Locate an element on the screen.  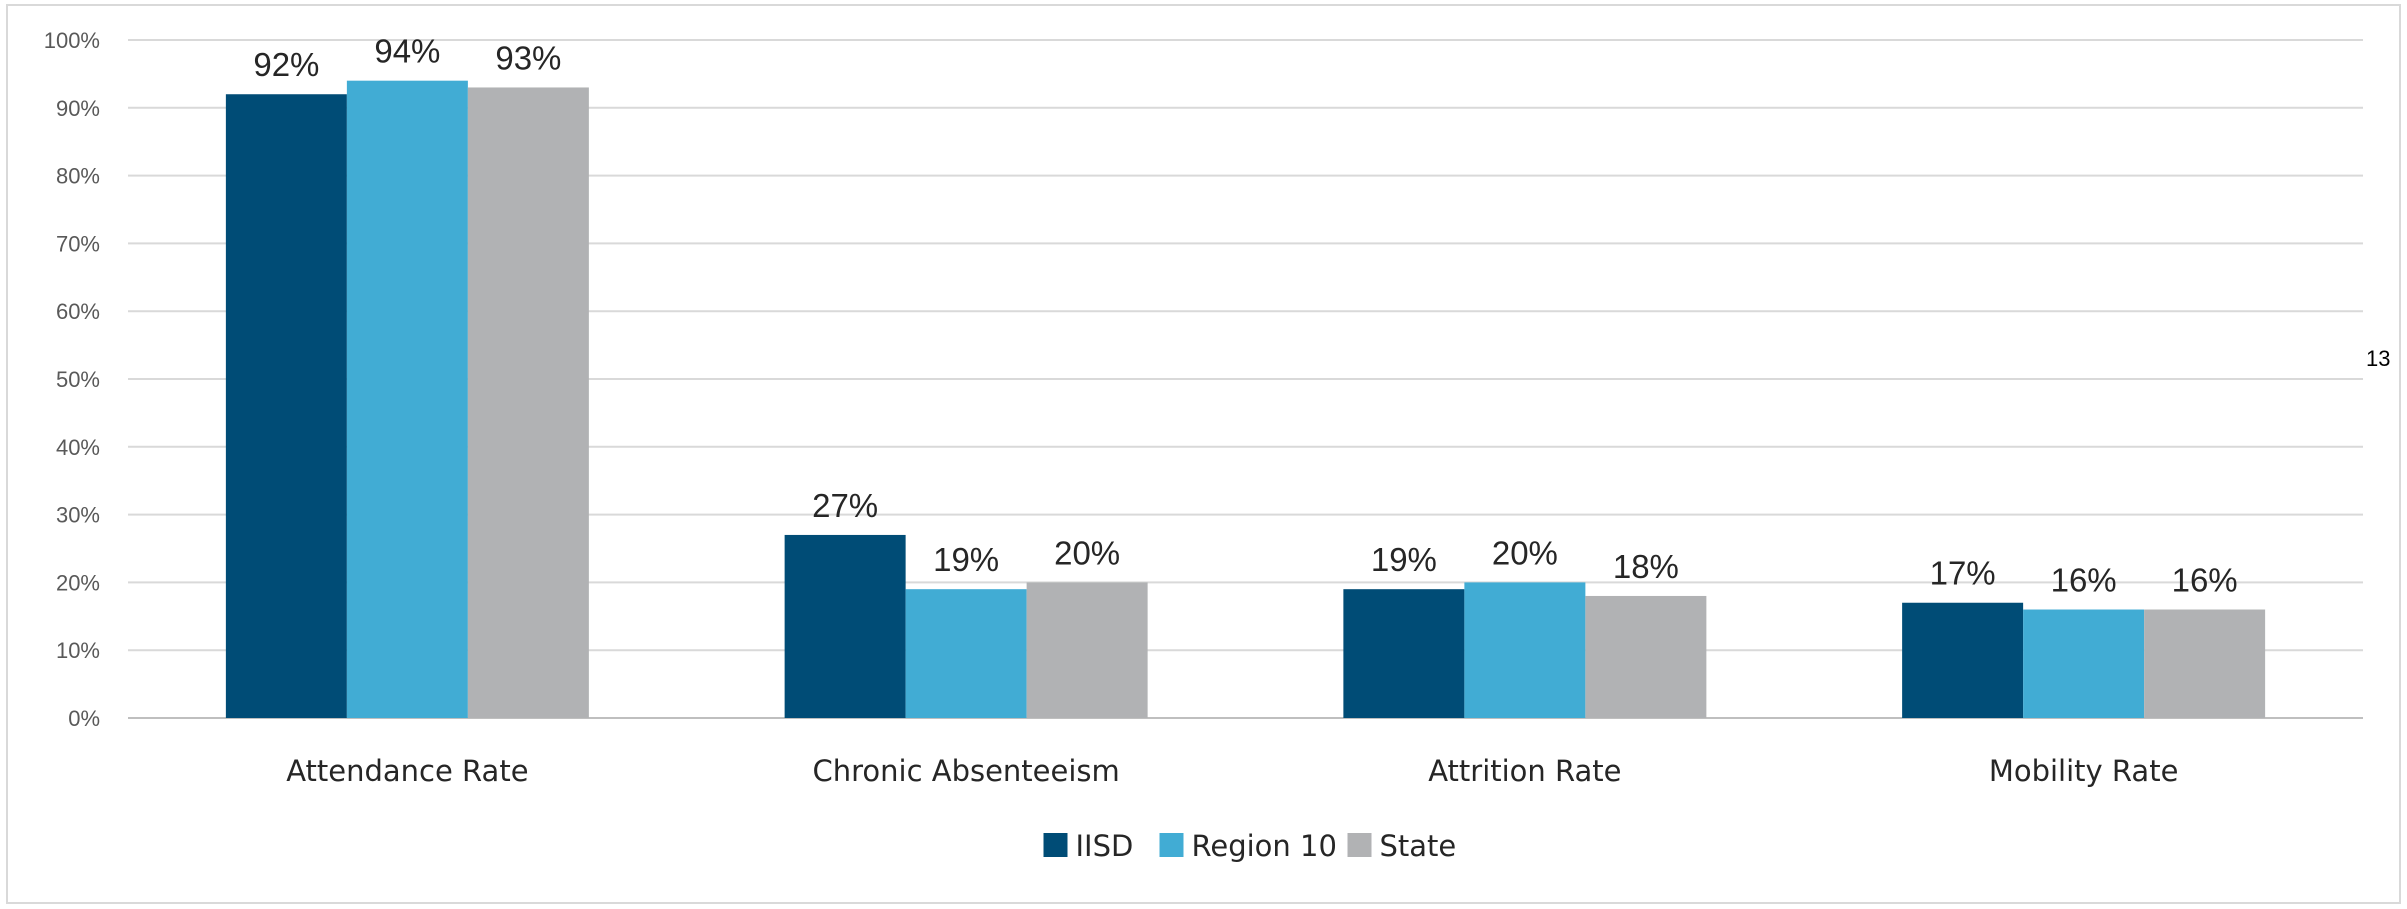
data-label: 18% is located at coordinates (1646, 566).